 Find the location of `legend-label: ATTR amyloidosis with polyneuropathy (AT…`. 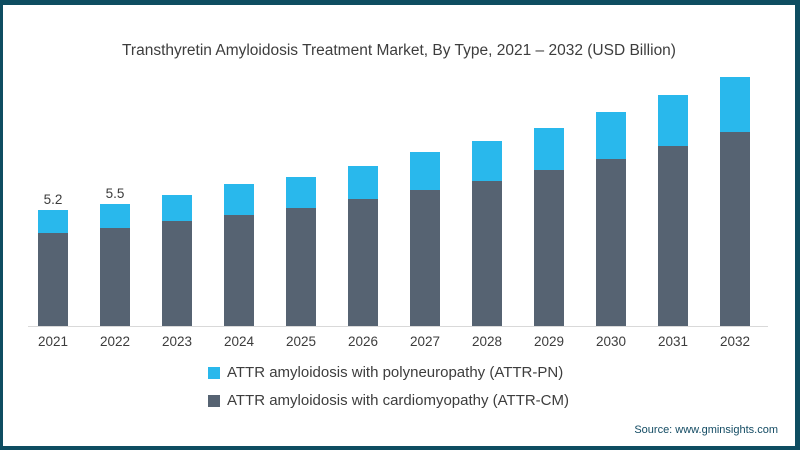

legend-label: ATTR amyloidosis with polyneuropathy (AT… is located at coordinates (395, 372).